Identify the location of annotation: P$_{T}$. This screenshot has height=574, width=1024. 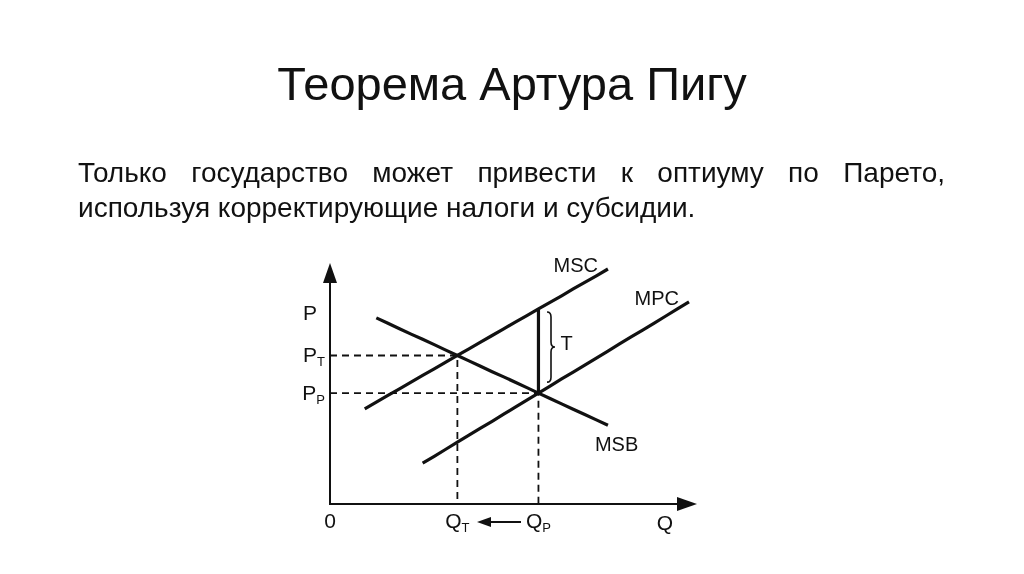
(314, 356).